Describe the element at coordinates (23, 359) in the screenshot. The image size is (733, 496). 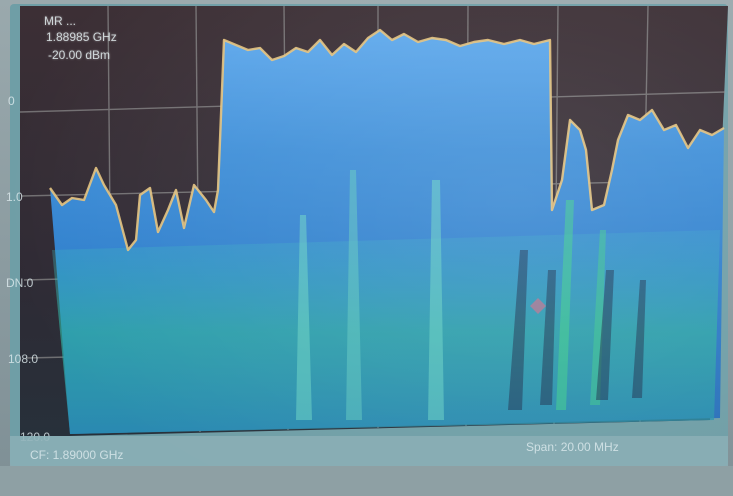
I see `y-tick-3: 108.0` at that location.